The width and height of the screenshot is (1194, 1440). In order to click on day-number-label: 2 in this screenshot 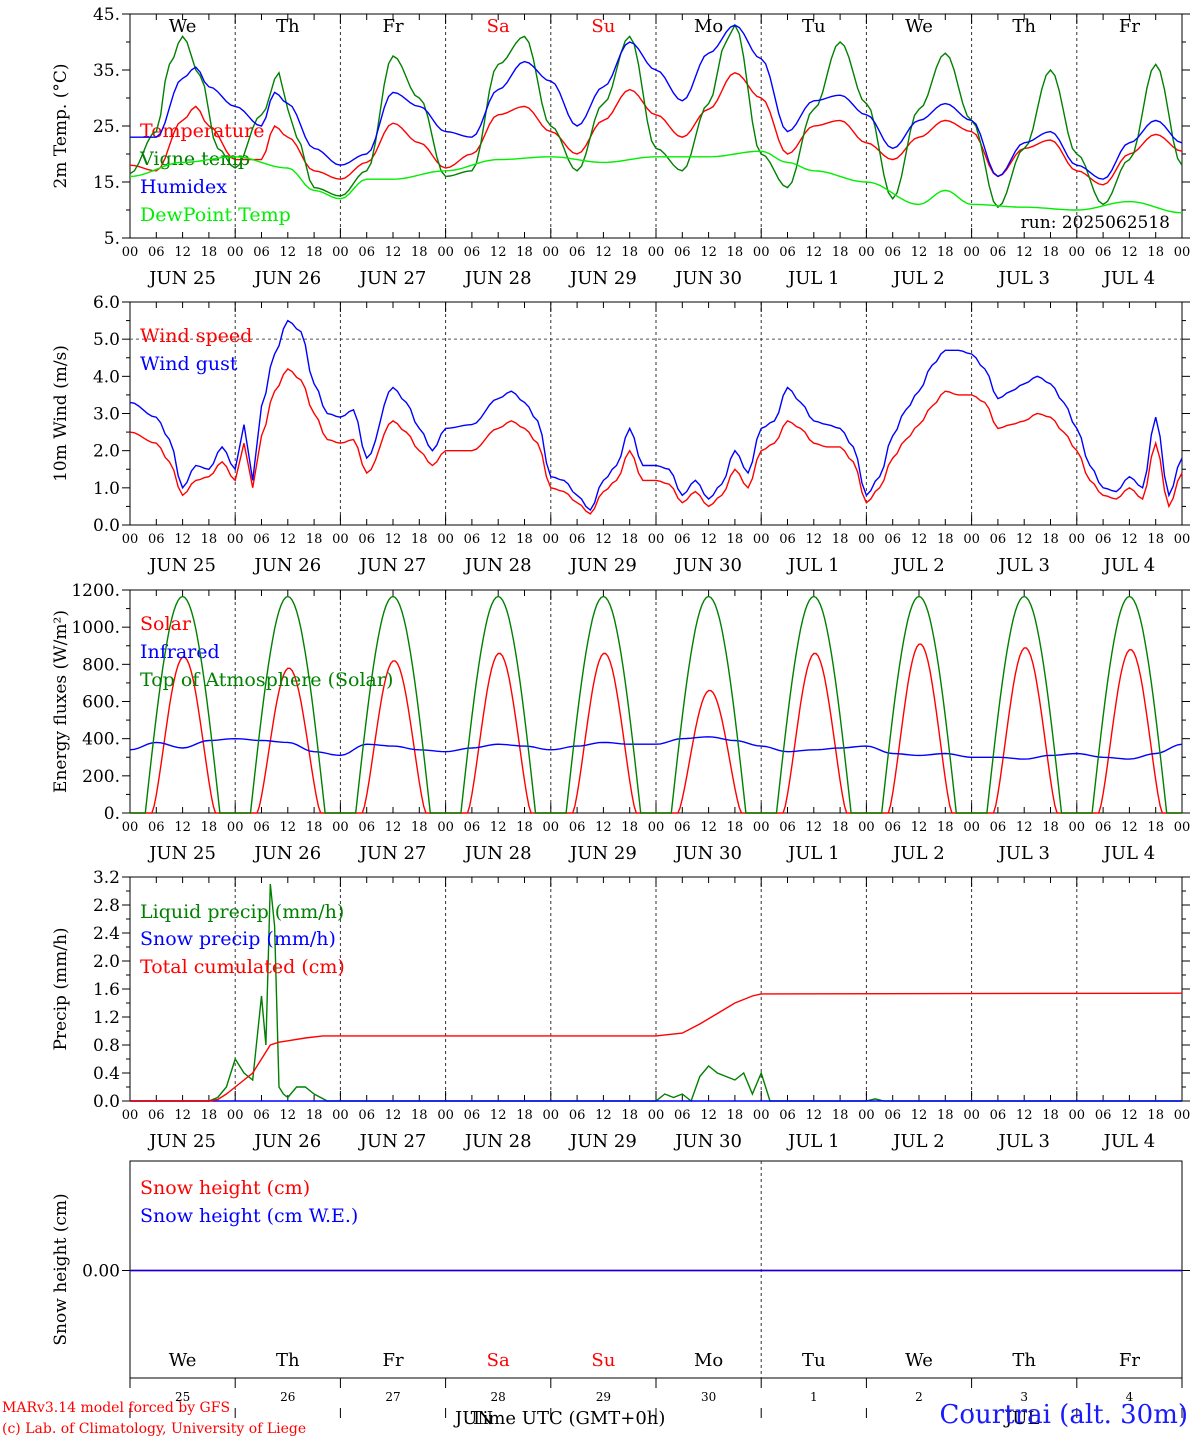, I will do `click(919, 1397)`.